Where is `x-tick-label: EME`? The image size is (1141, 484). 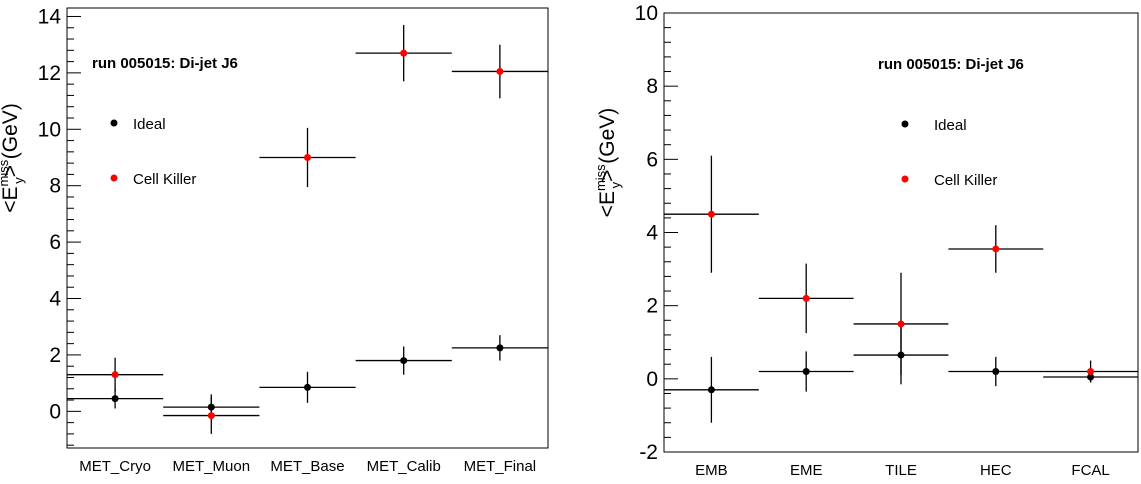
x-tick-label: EME is located at coordinates (806, 470).